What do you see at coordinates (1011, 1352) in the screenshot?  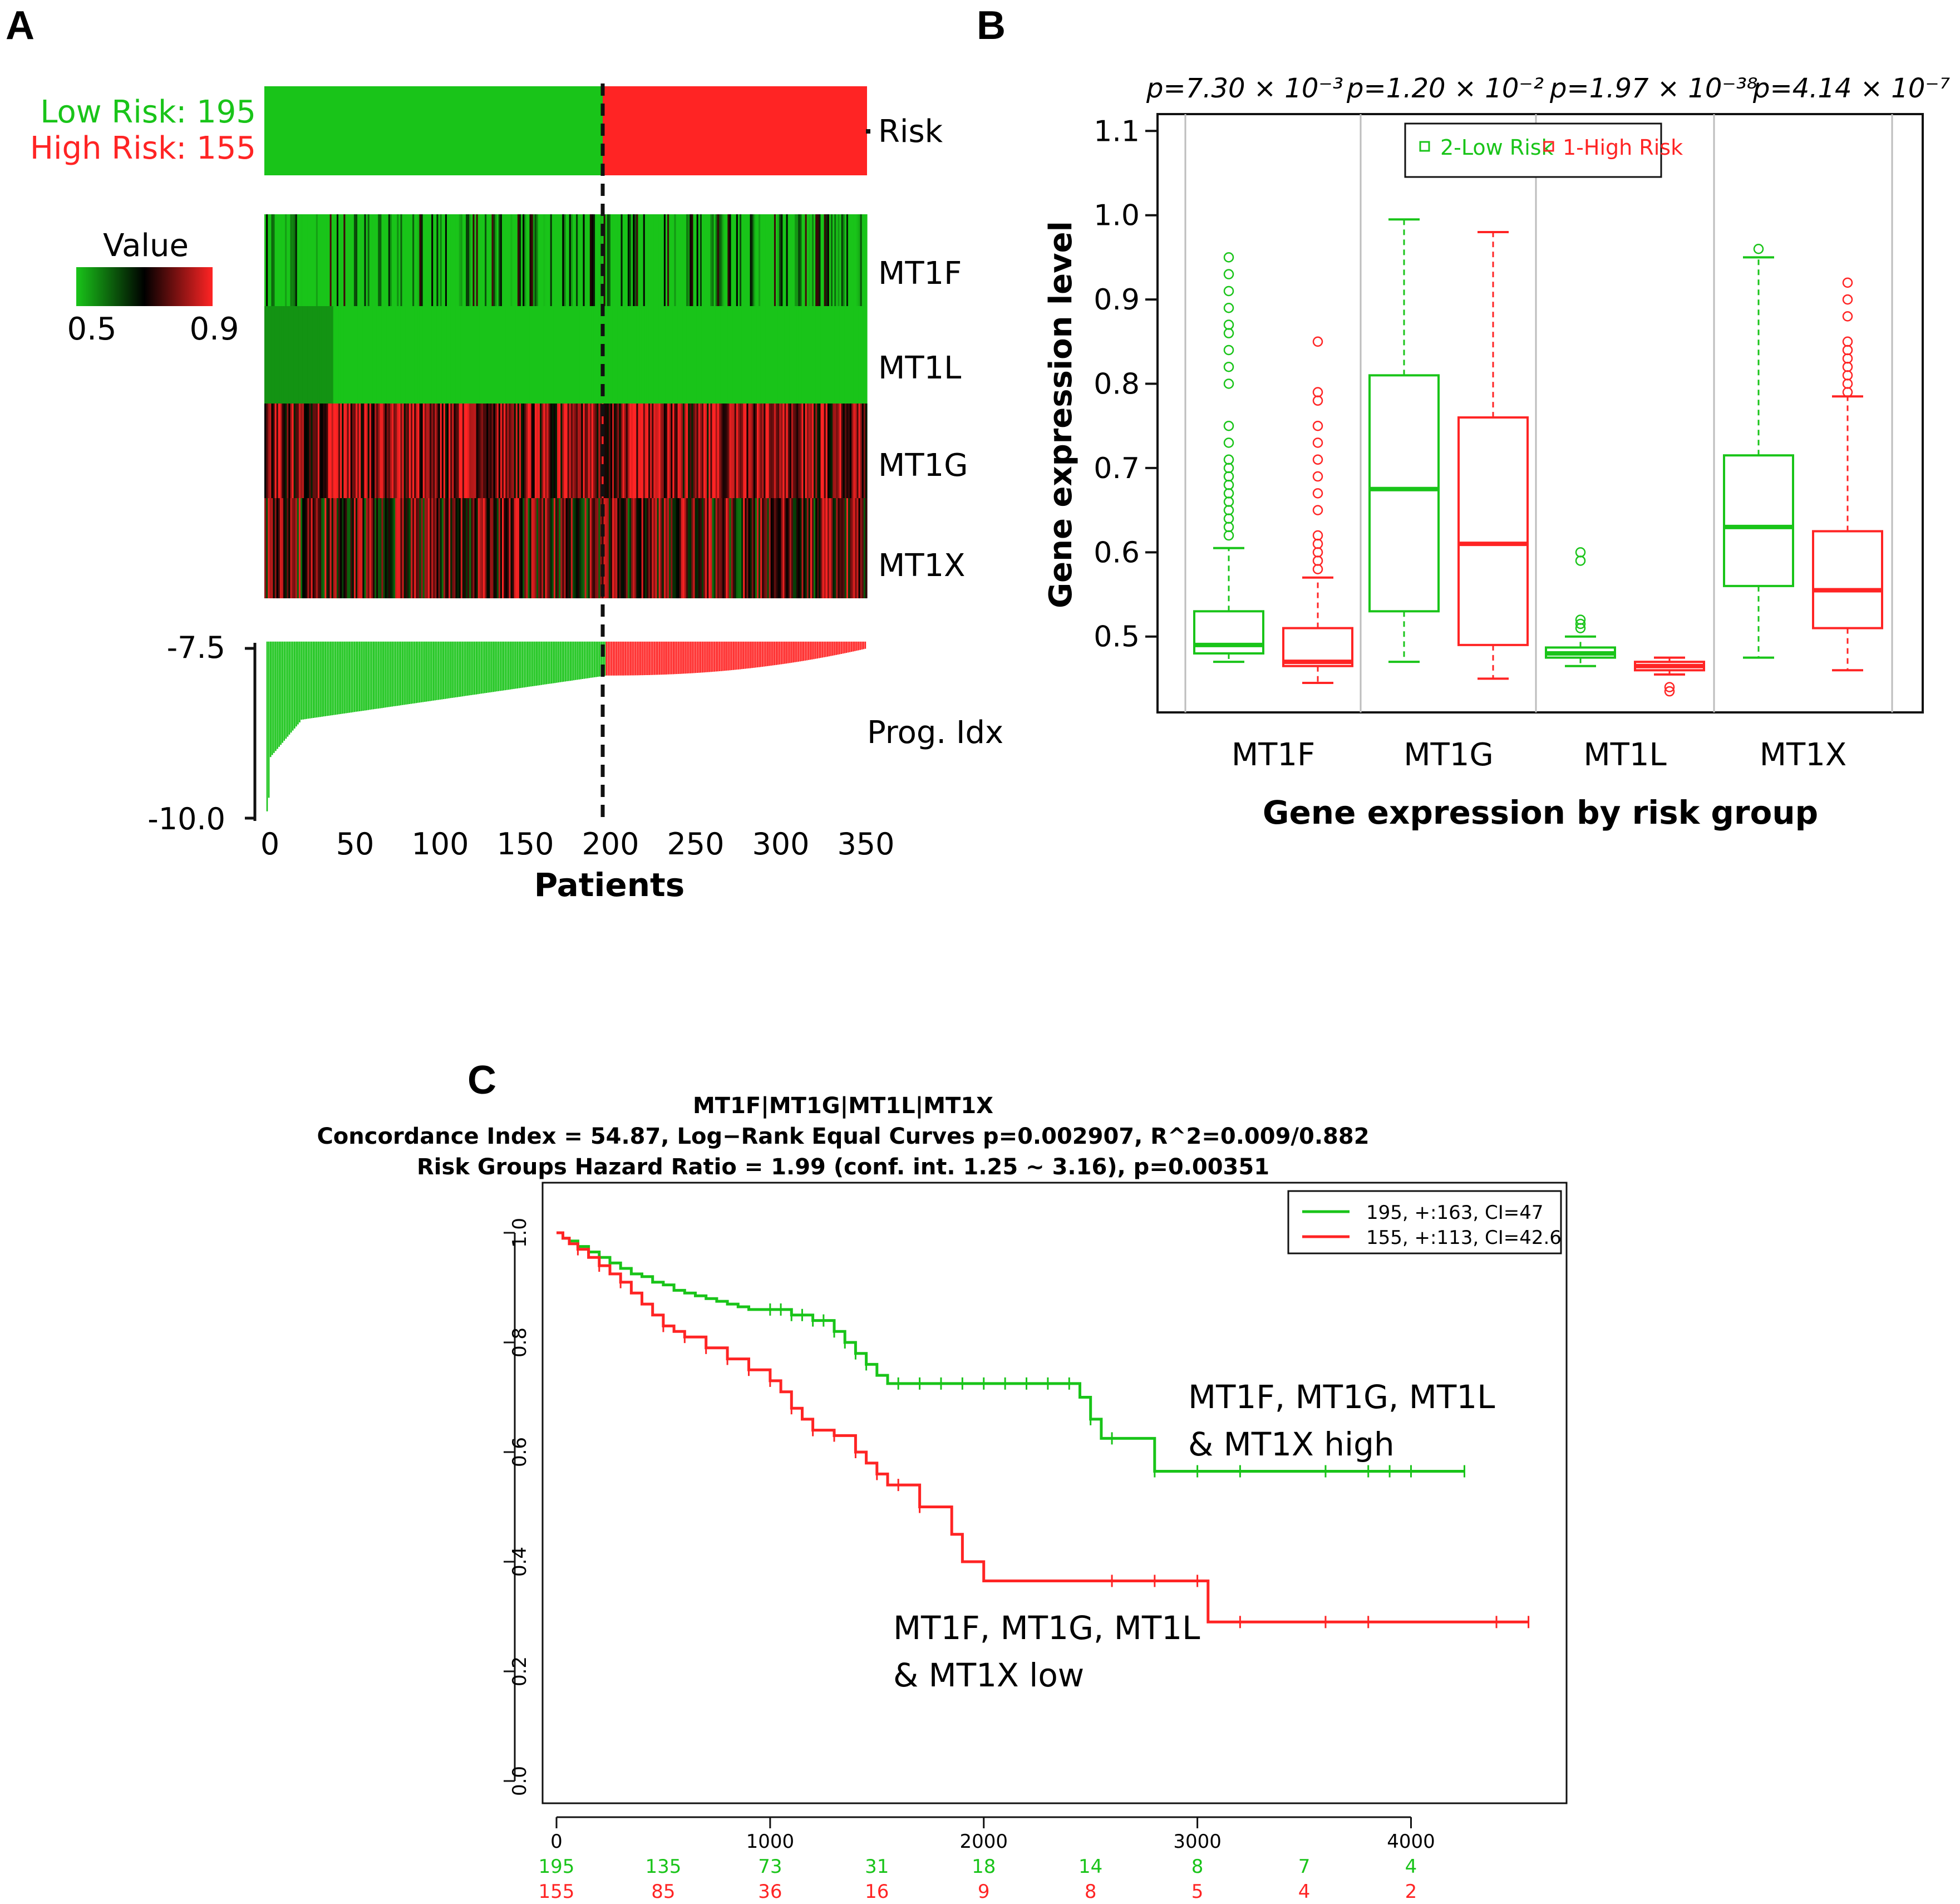 I see `km-curve` at bounding box center [1011, 1352].